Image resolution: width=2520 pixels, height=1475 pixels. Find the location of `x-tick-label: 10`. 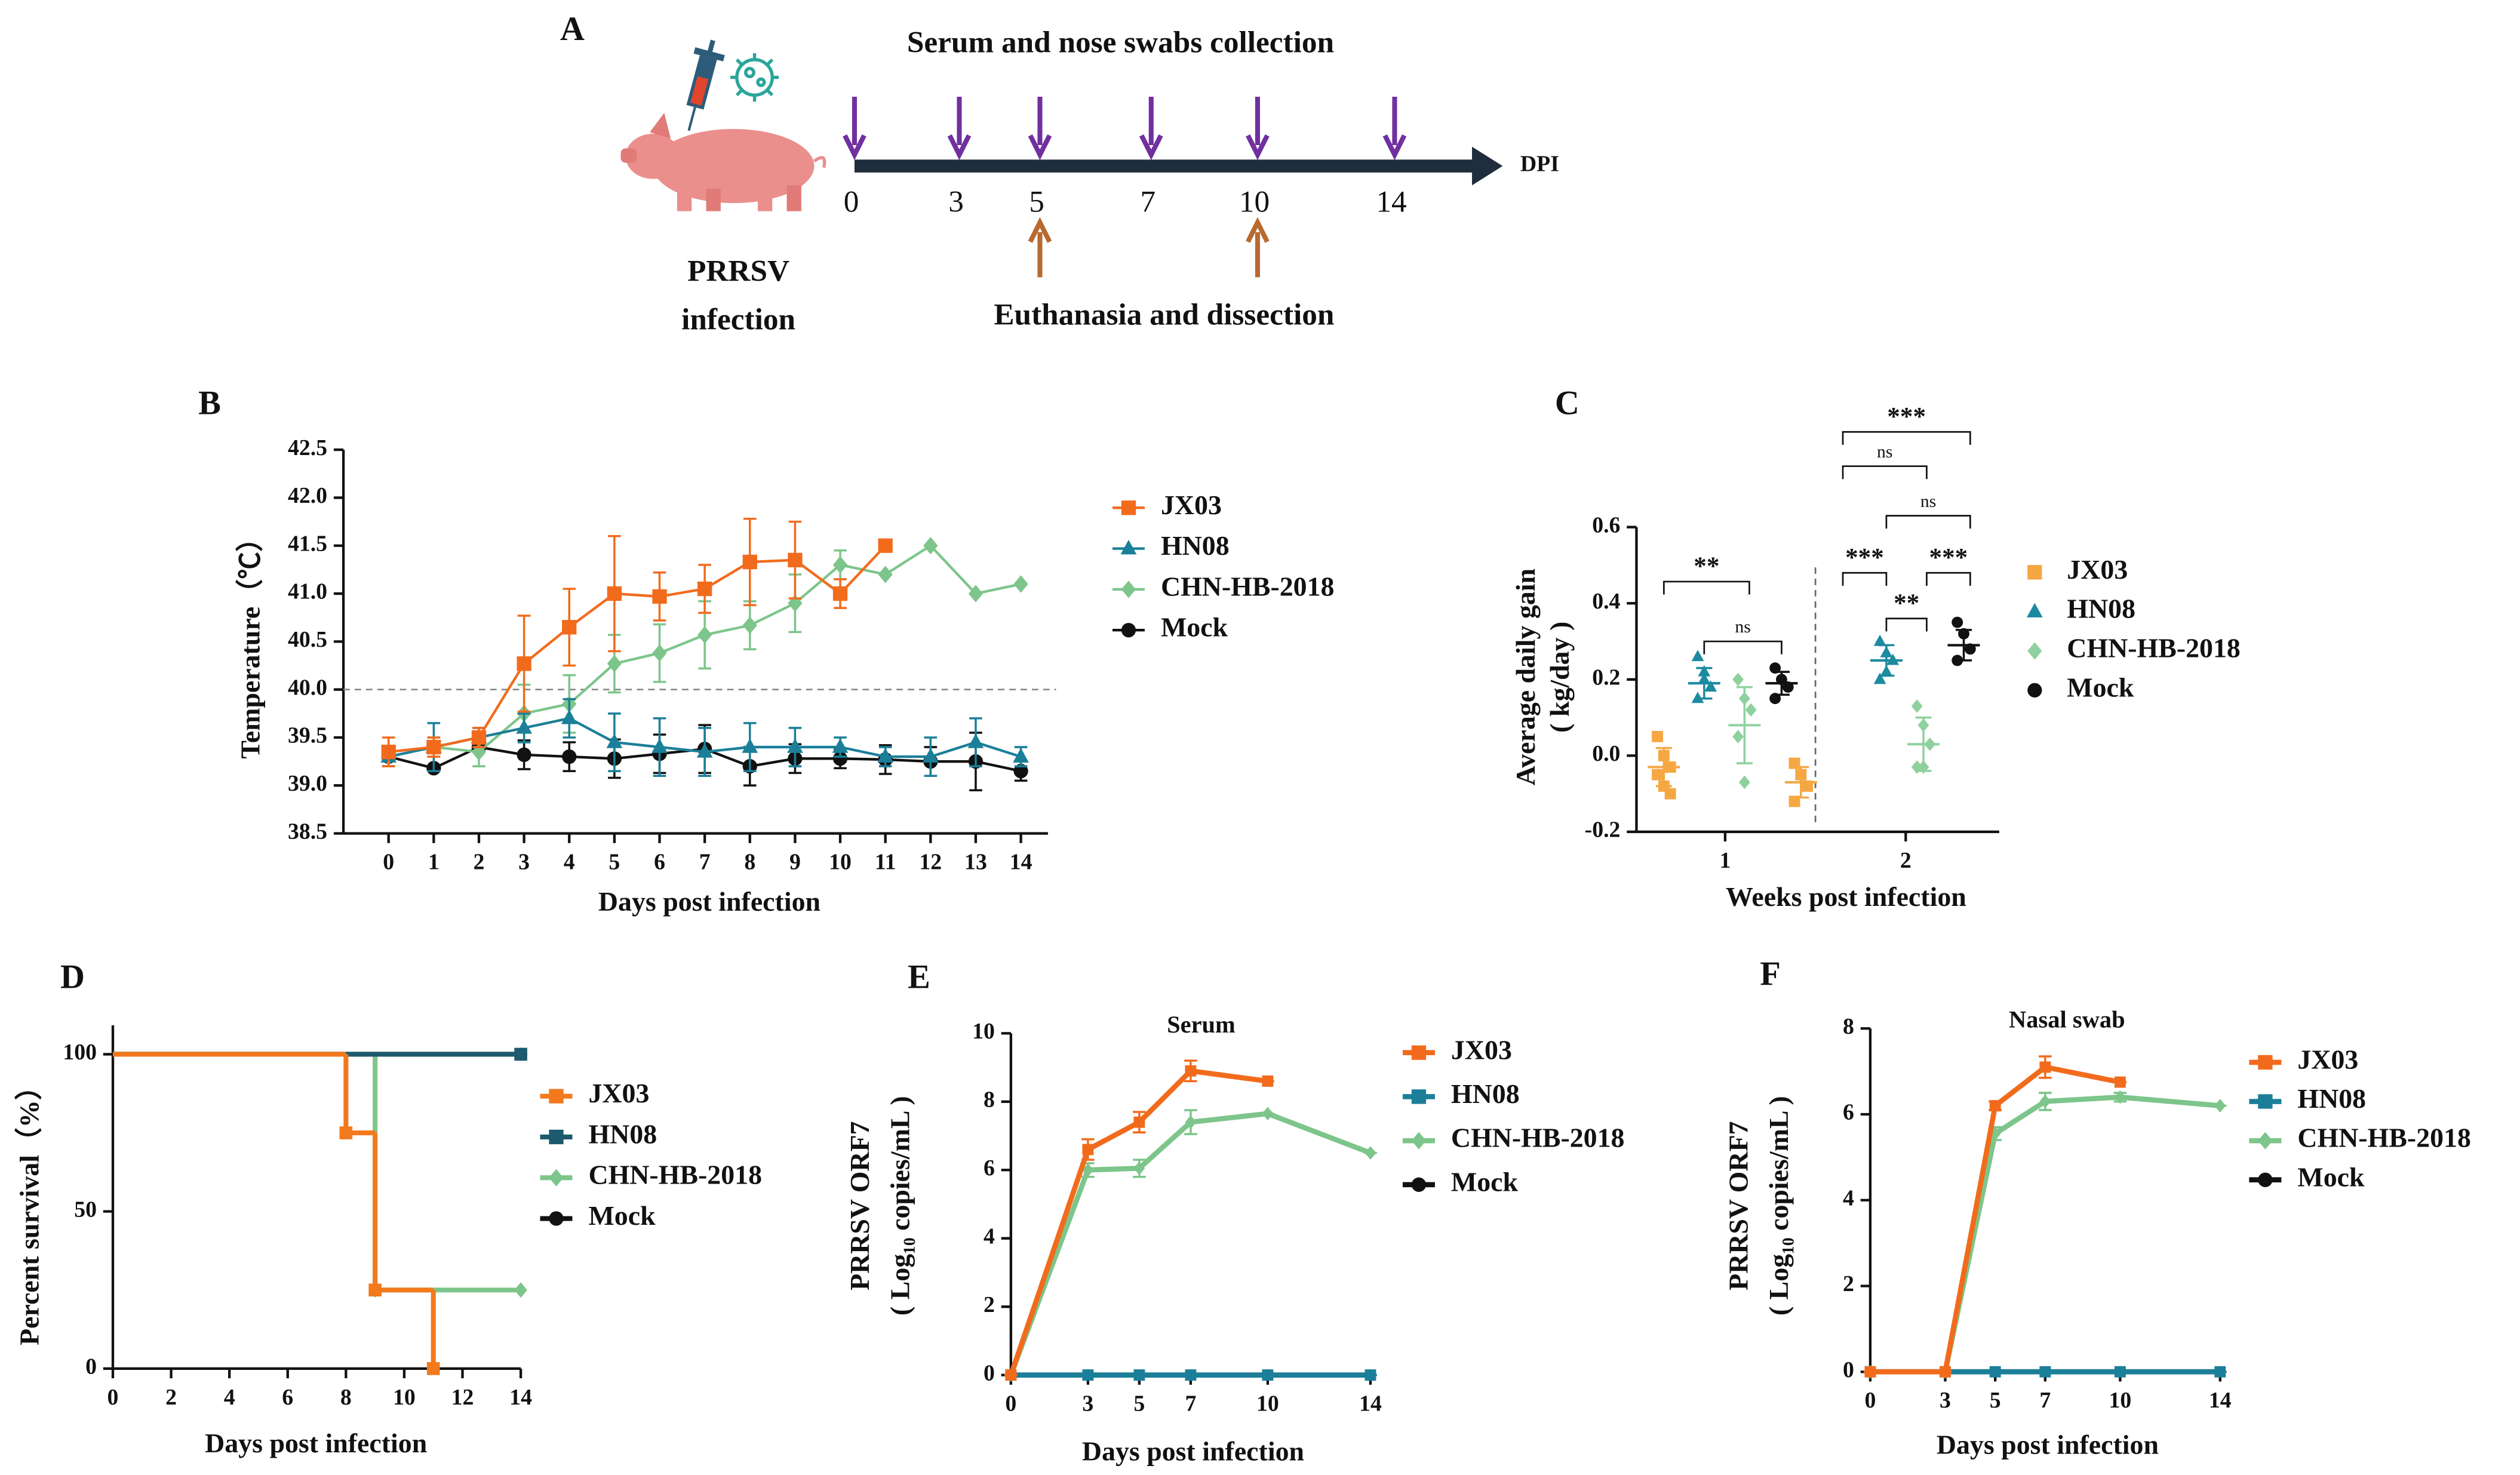

x-tick-label: 10 is located at coordinates (2120, 1400).